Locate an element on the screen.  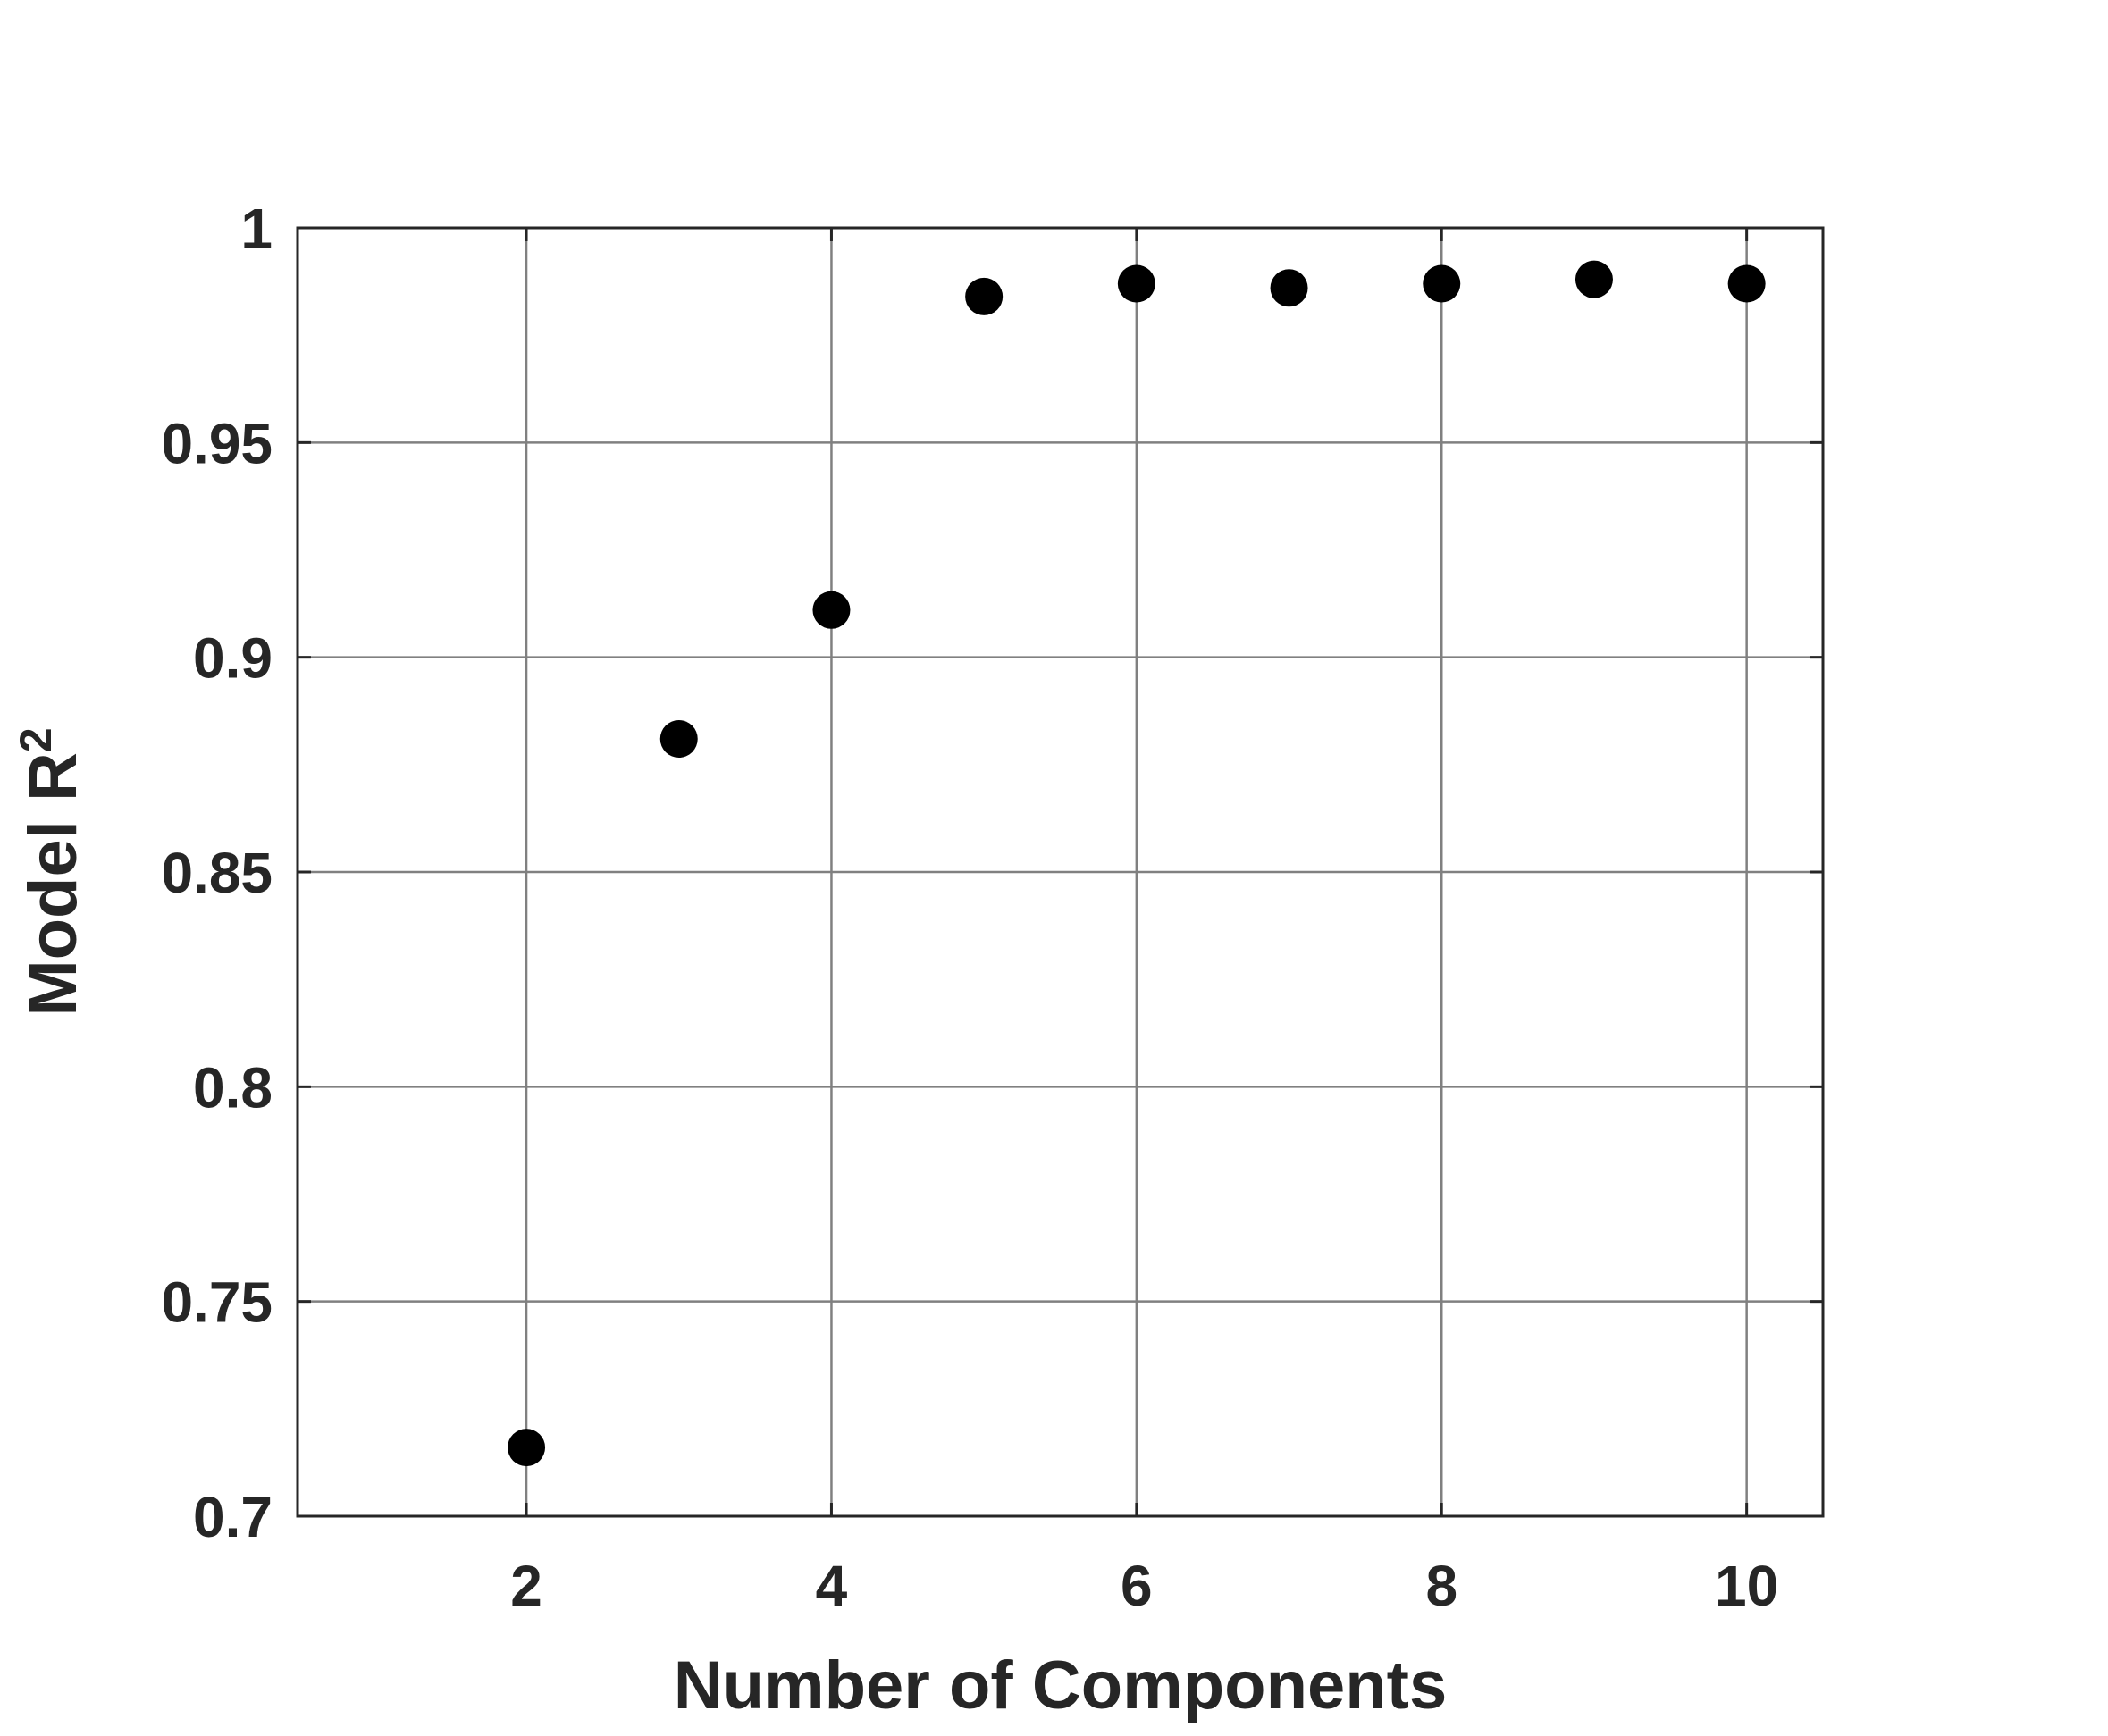
x-tick-label: 4 is located at coordinates (832, 1586).